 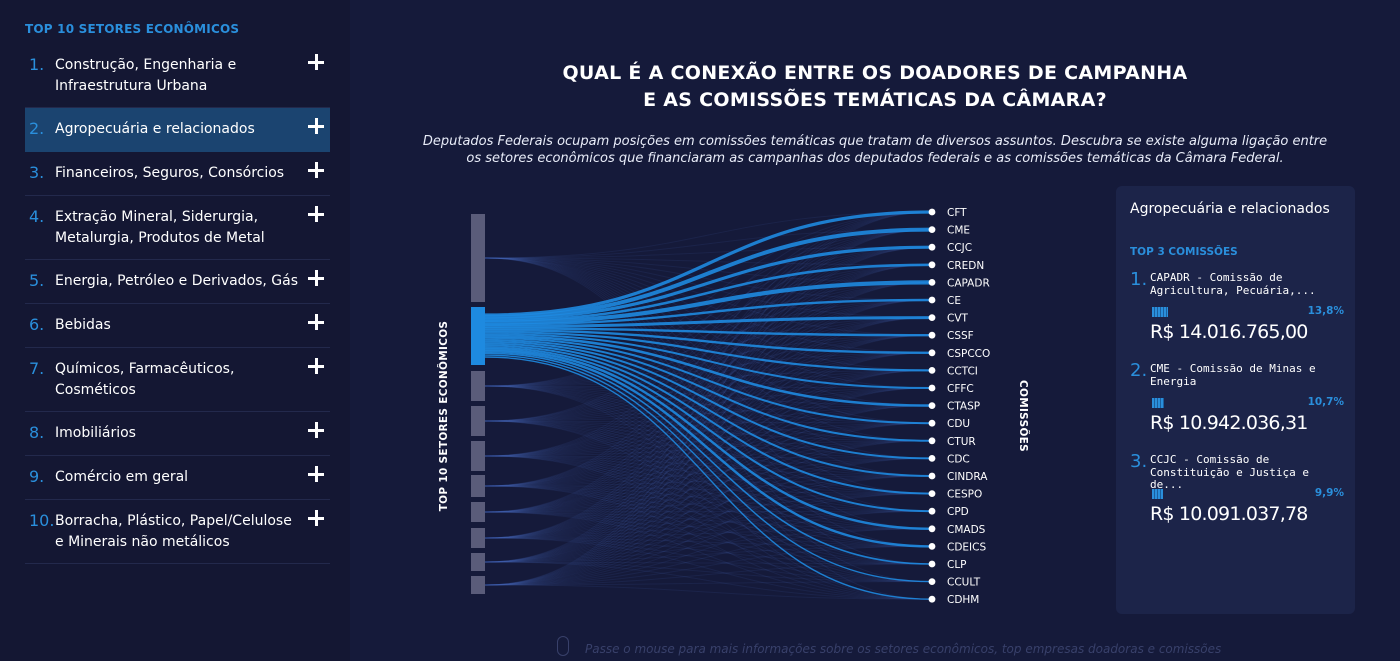 What do you see at coordinates (958, 424) in the screenshot?
I see `commission-label: CDU` at bounding box center [958, 424].